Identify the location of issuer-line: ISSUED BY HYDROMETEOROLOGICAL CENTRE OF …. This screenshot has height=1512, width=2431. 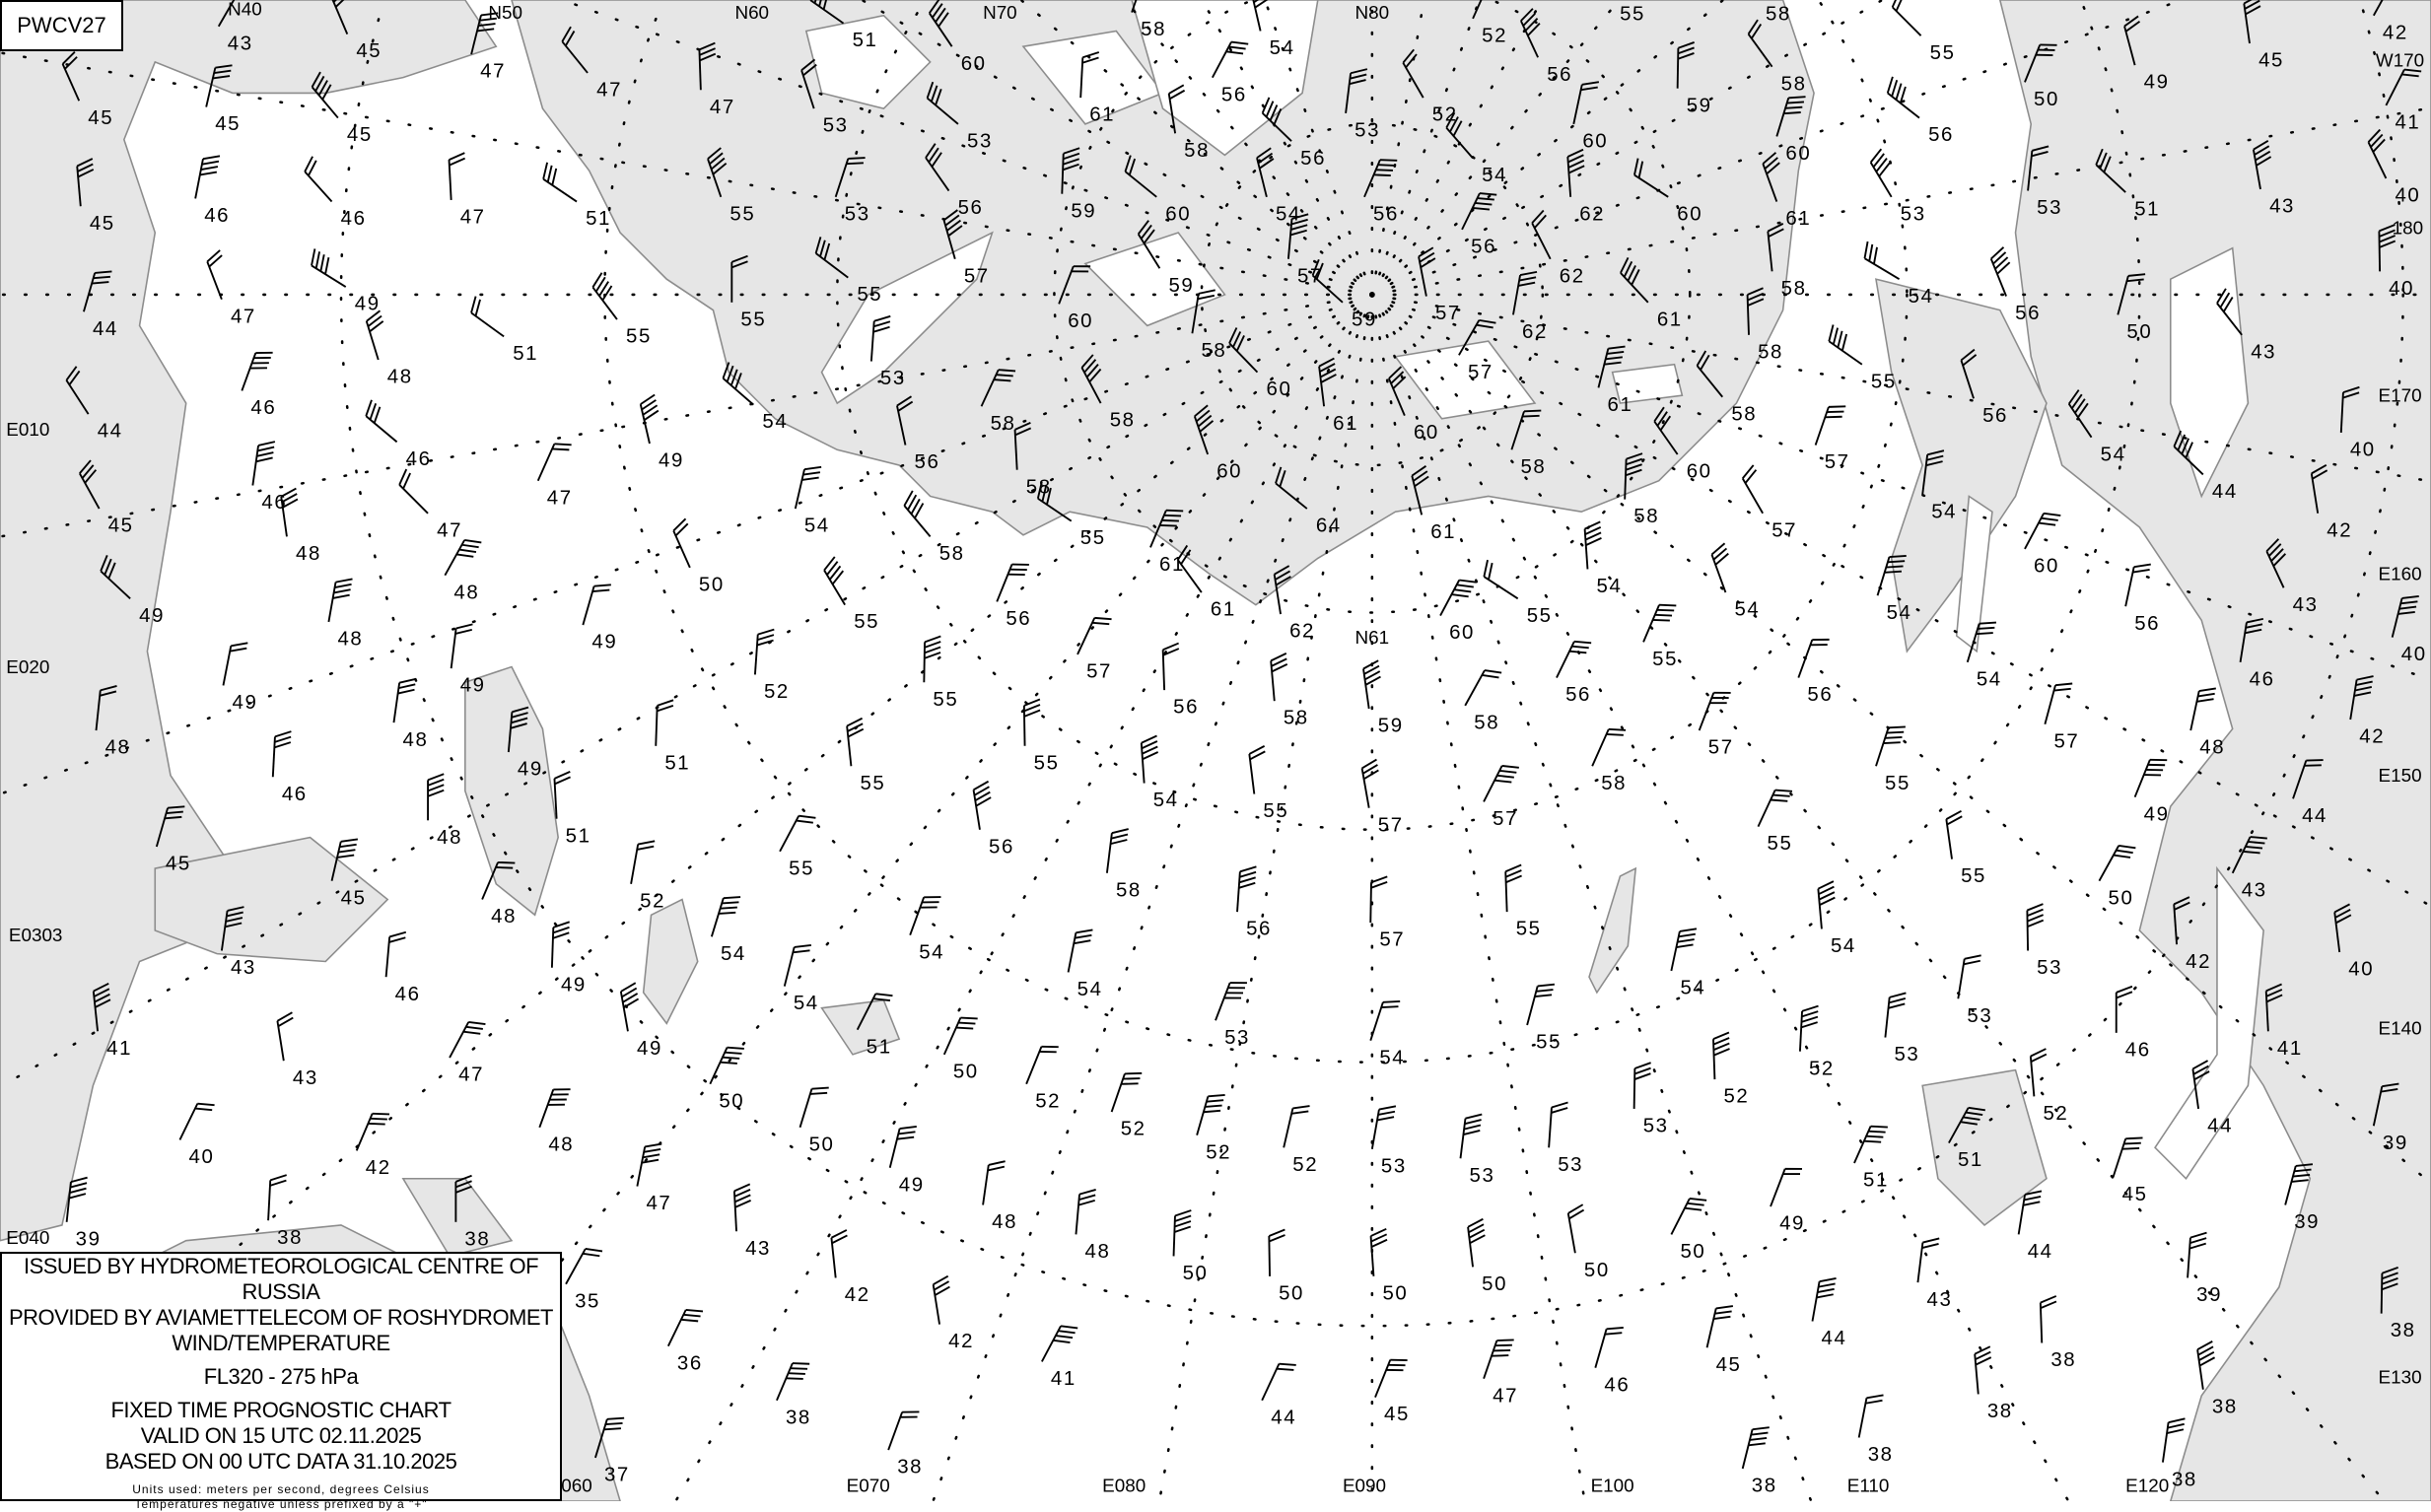
(281, 1279).